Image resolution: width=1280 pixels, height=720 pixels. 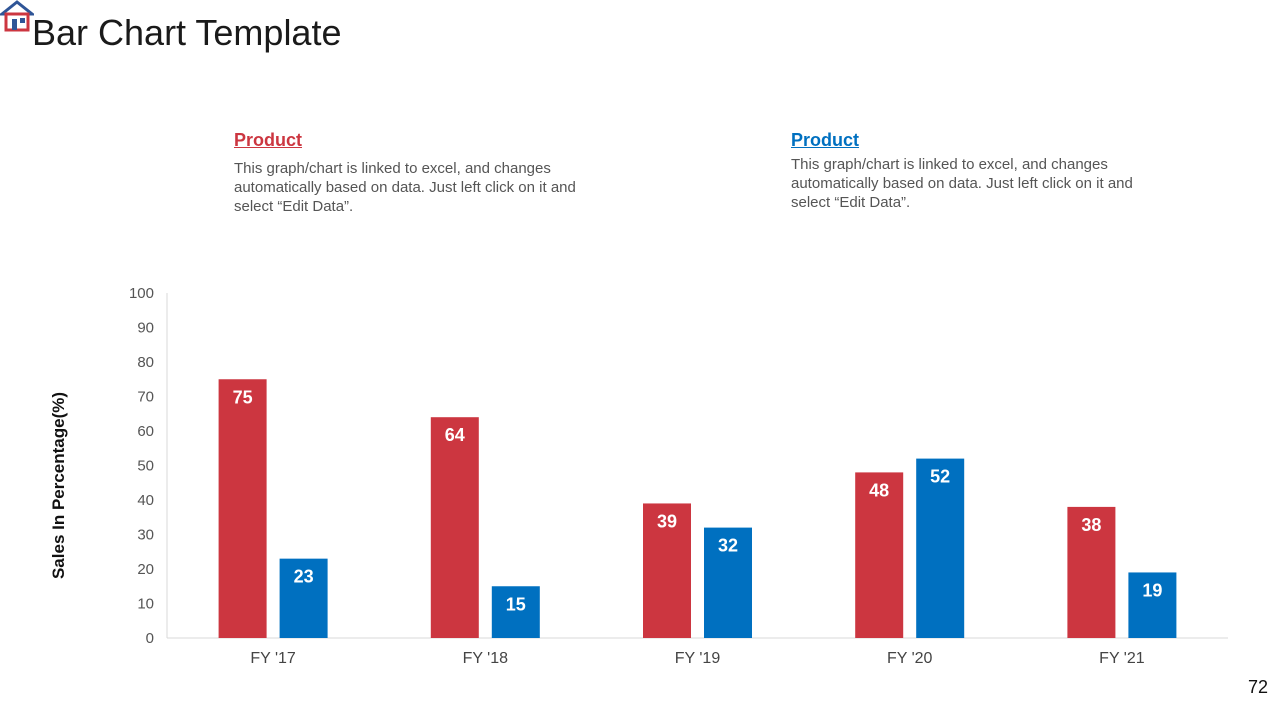 What do you see at coordinates (728, 546) in the screenshot?
I see `data-label: 32` at bounding box center [728, 546].